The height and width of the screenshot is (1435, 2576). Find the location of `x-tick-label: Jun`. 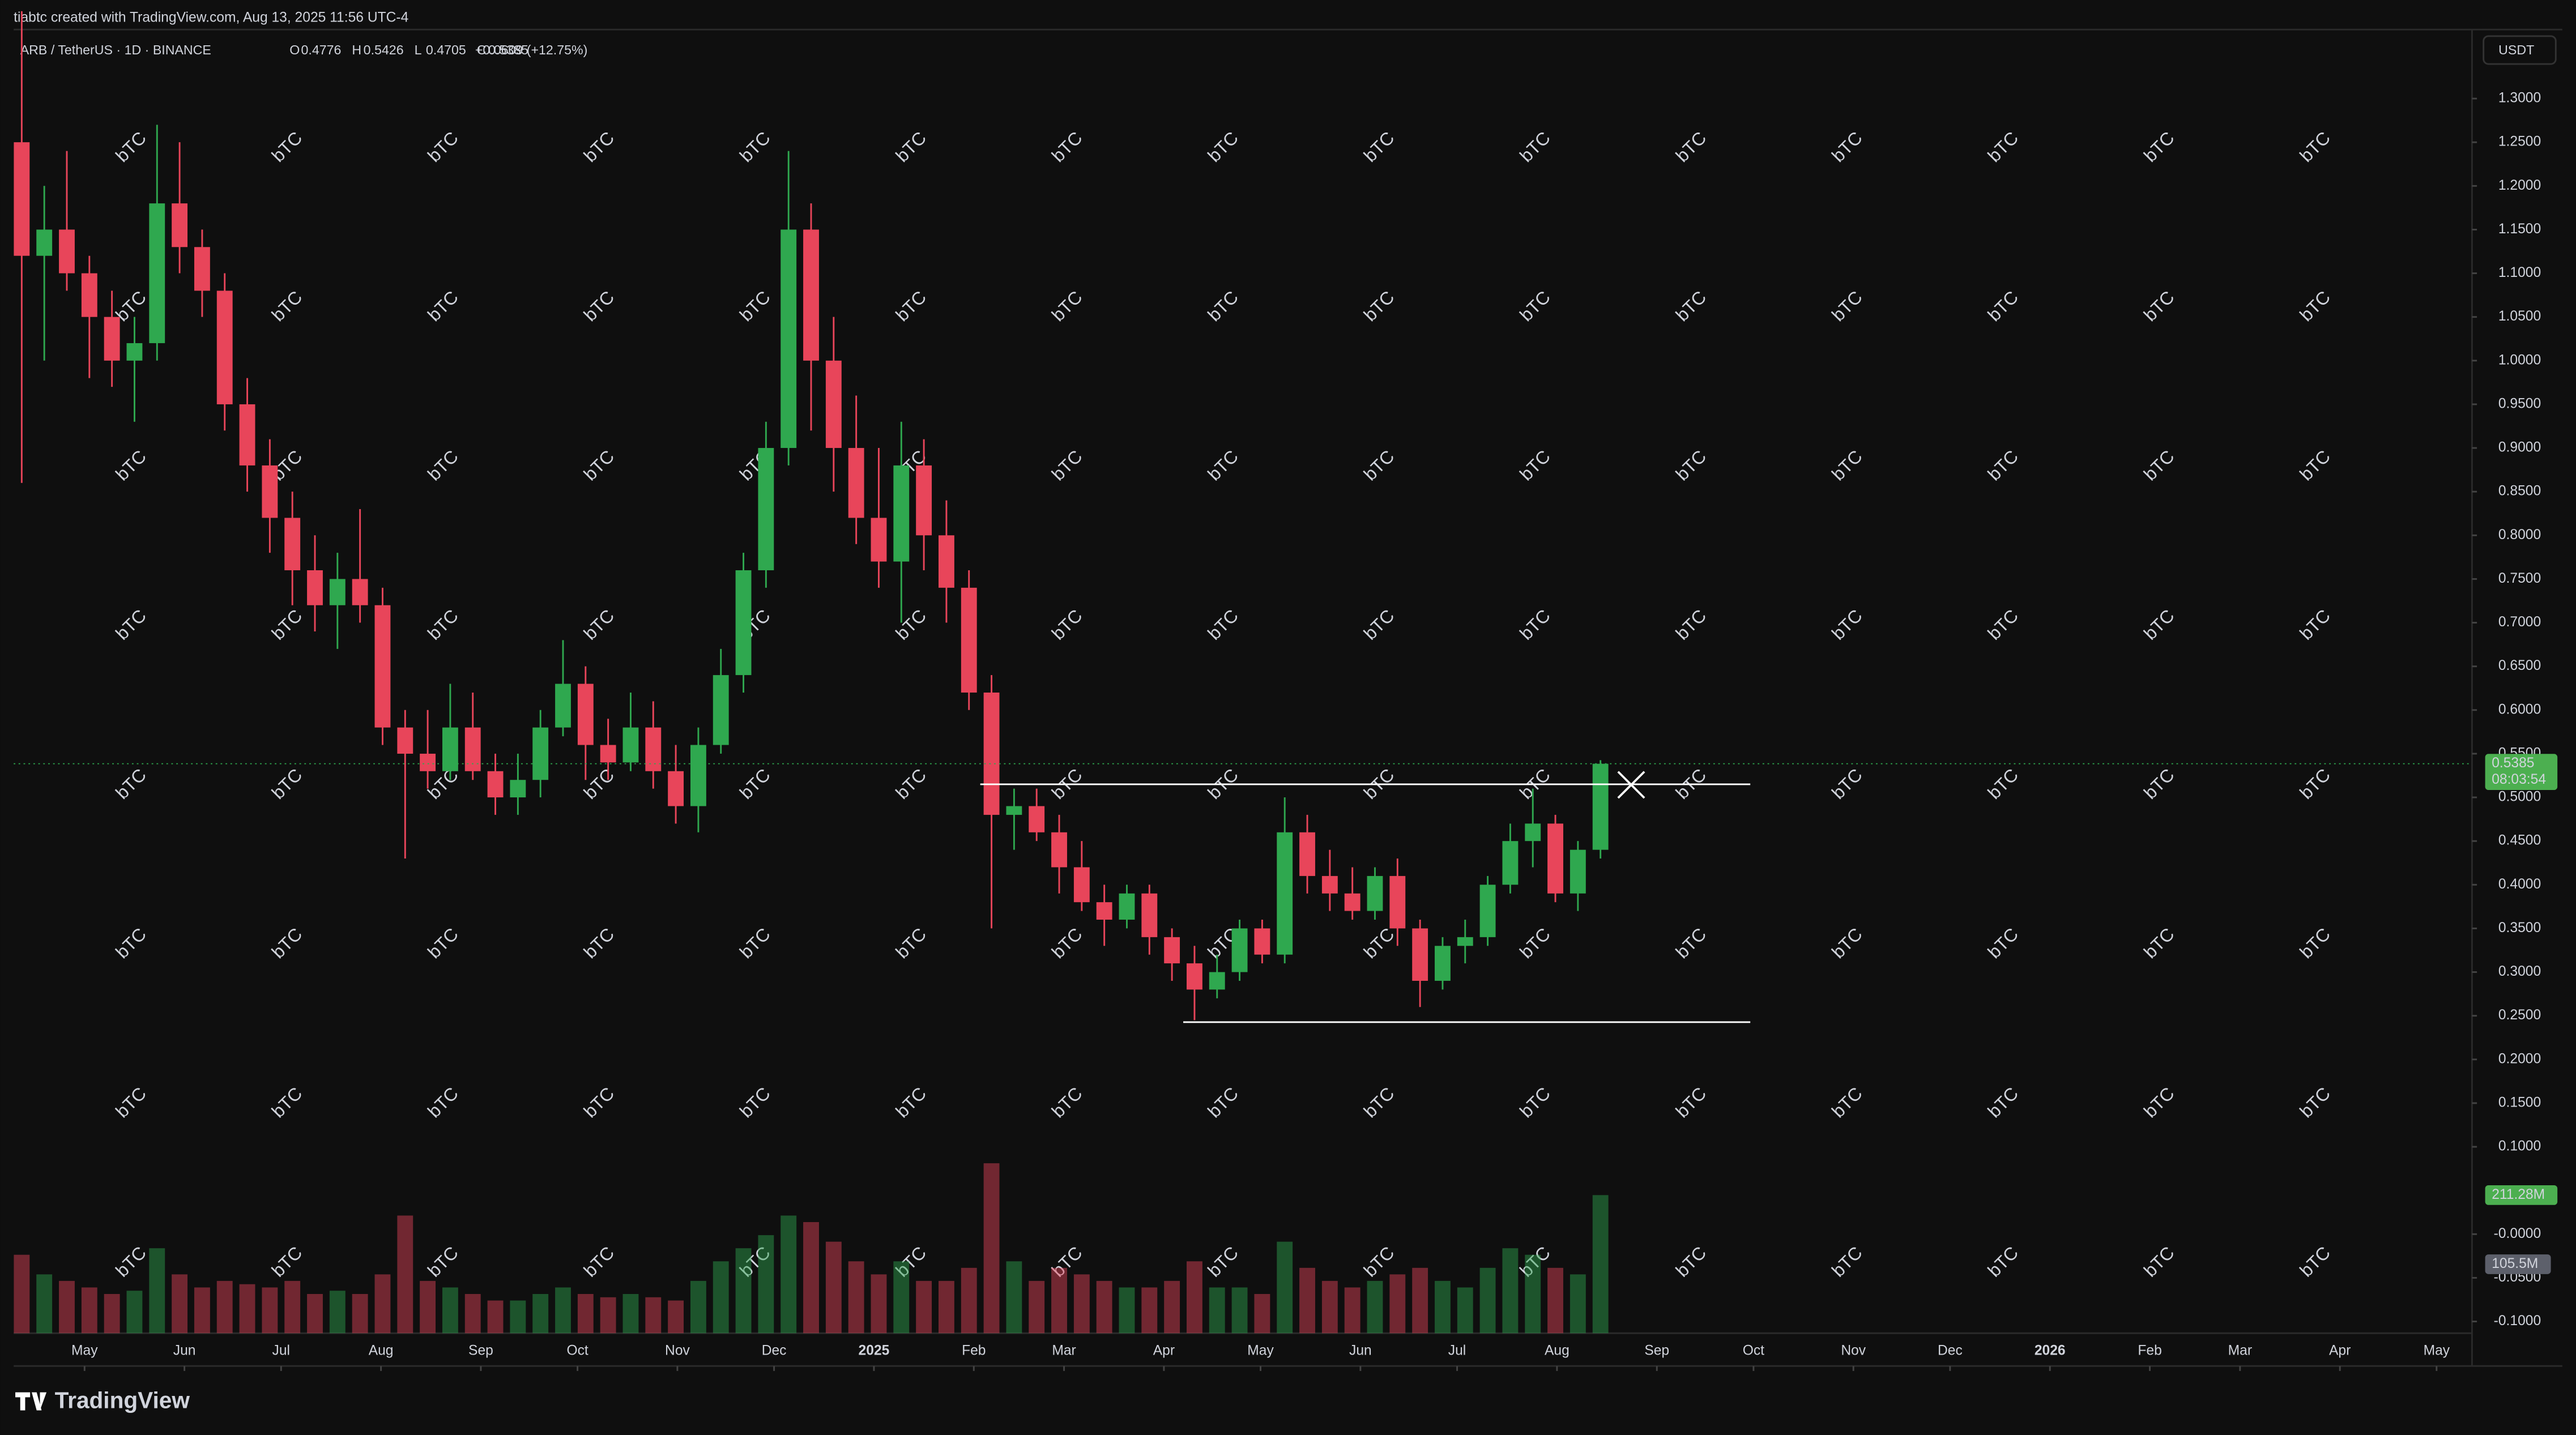

x-tick-label: Jun is located at coordinates (1360, 1351).